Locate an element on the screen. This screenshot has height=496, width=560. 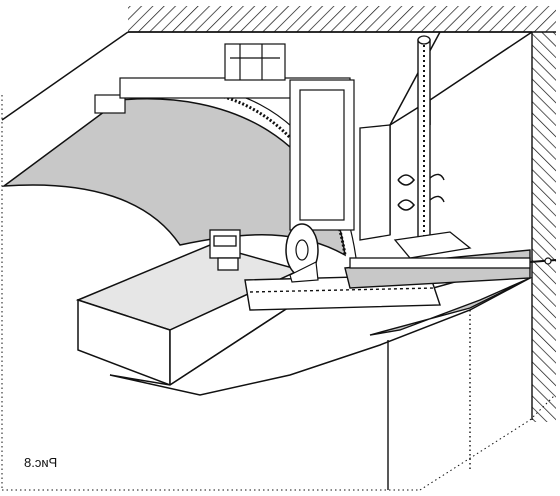
inlet-box is located at coordinates (225, 250).